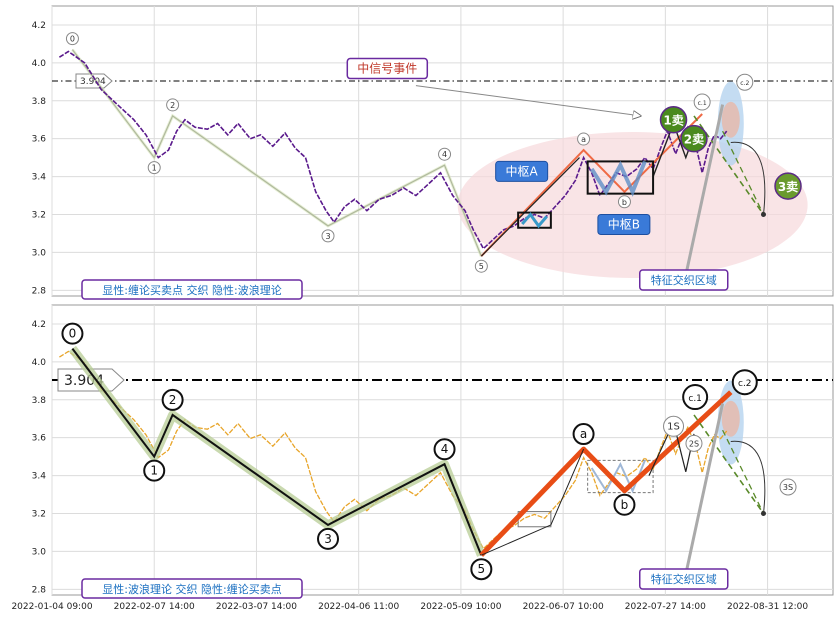  What do you see at coordinates (39, 477) in the screenshot?
I see `y-tick-label: 3.4` at bounding box center [39, 477].